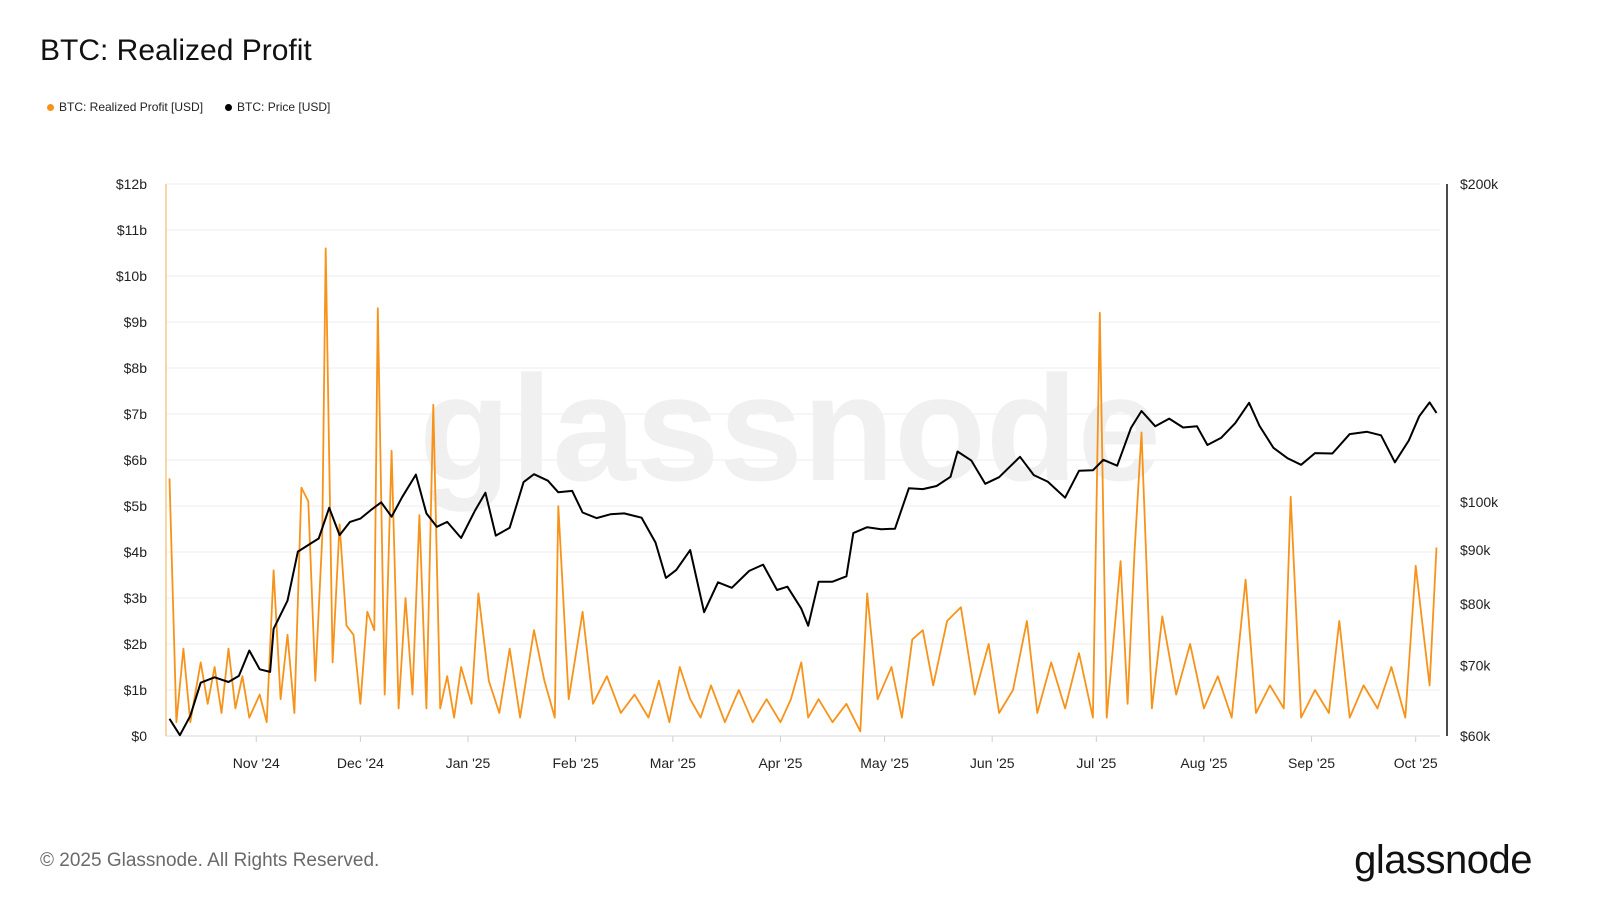 Image resolution: width=1600 pixels, height=900 pixels. I want to click on left-tick-label: $7b, so click(136, 414).